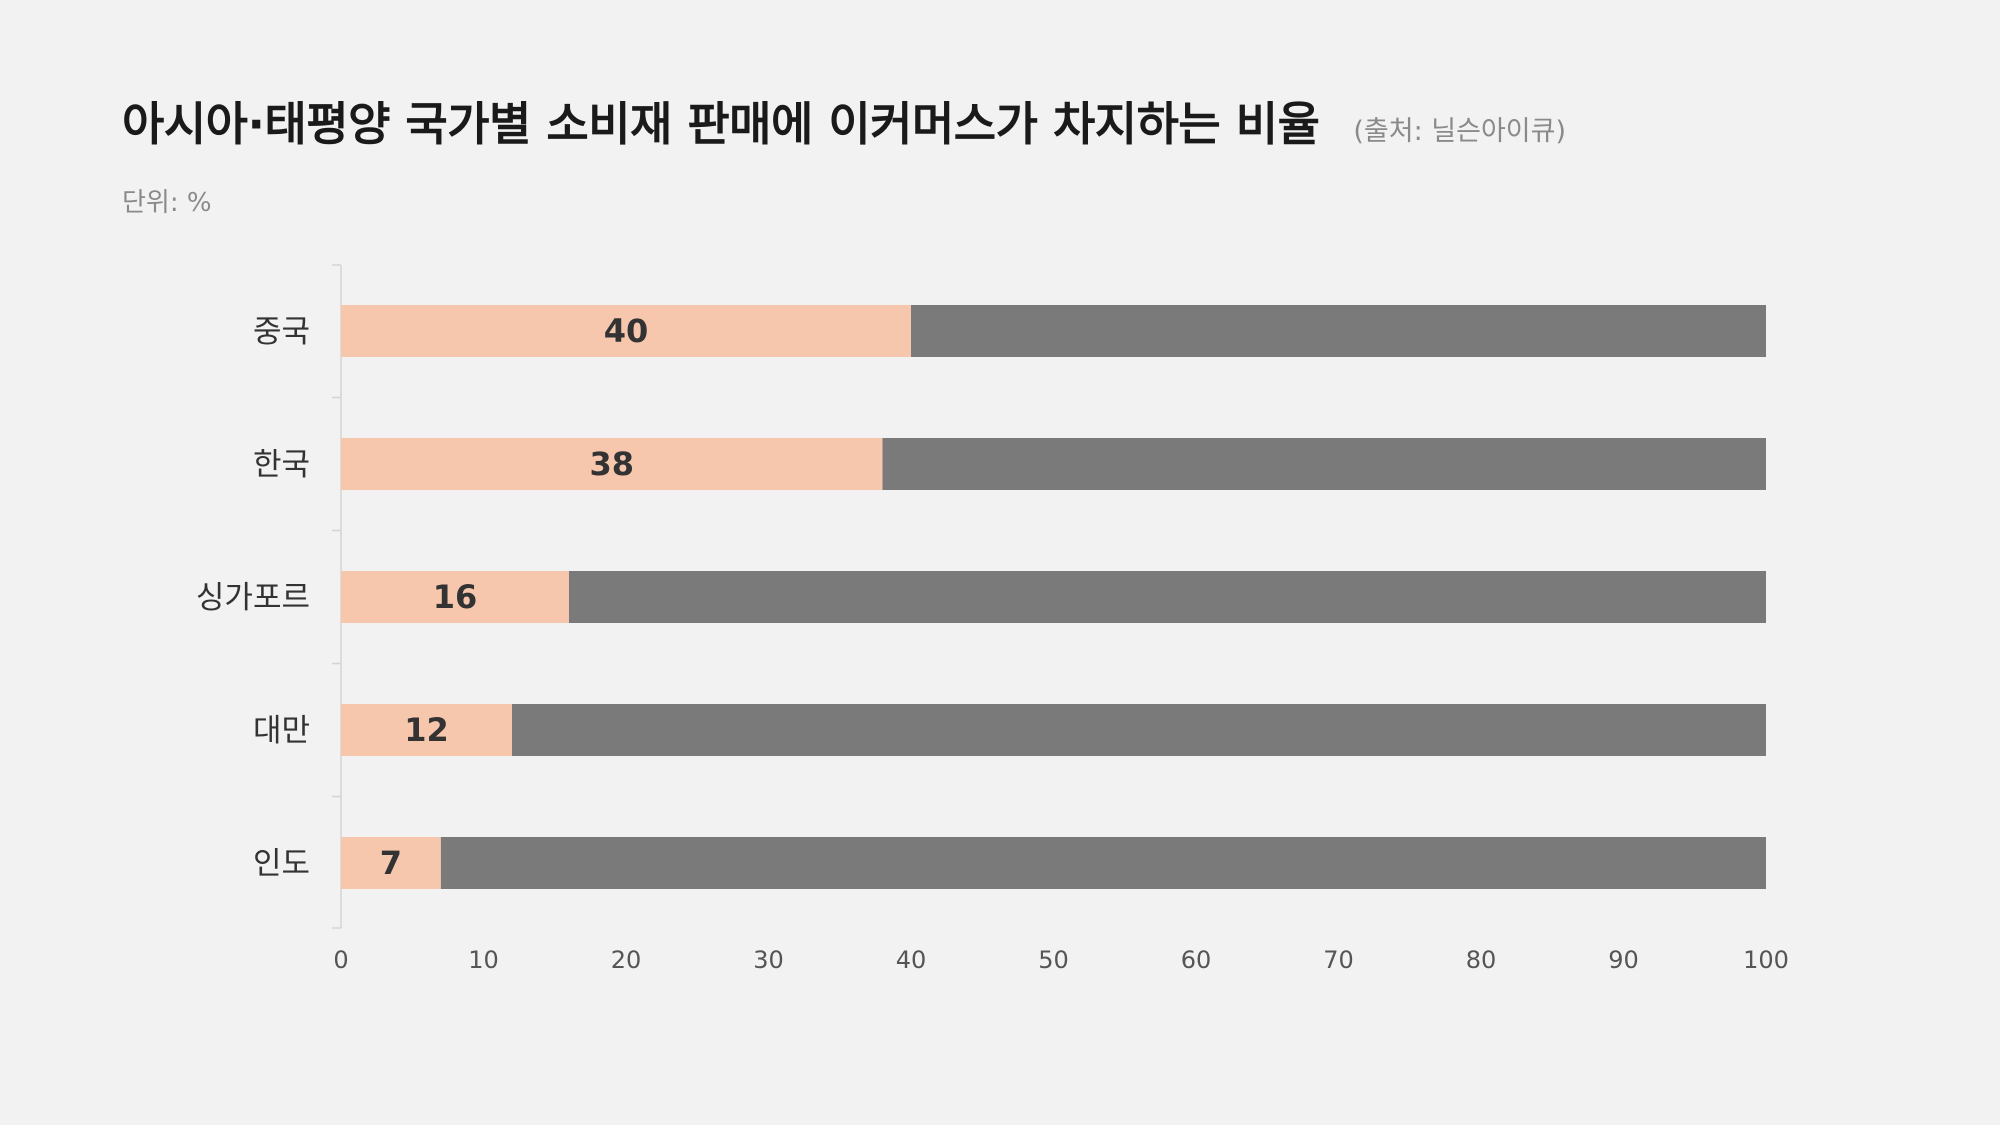  Describe the element at coordinates (281, 332) in the screenshot. I see `category-label: 중국` at that location.